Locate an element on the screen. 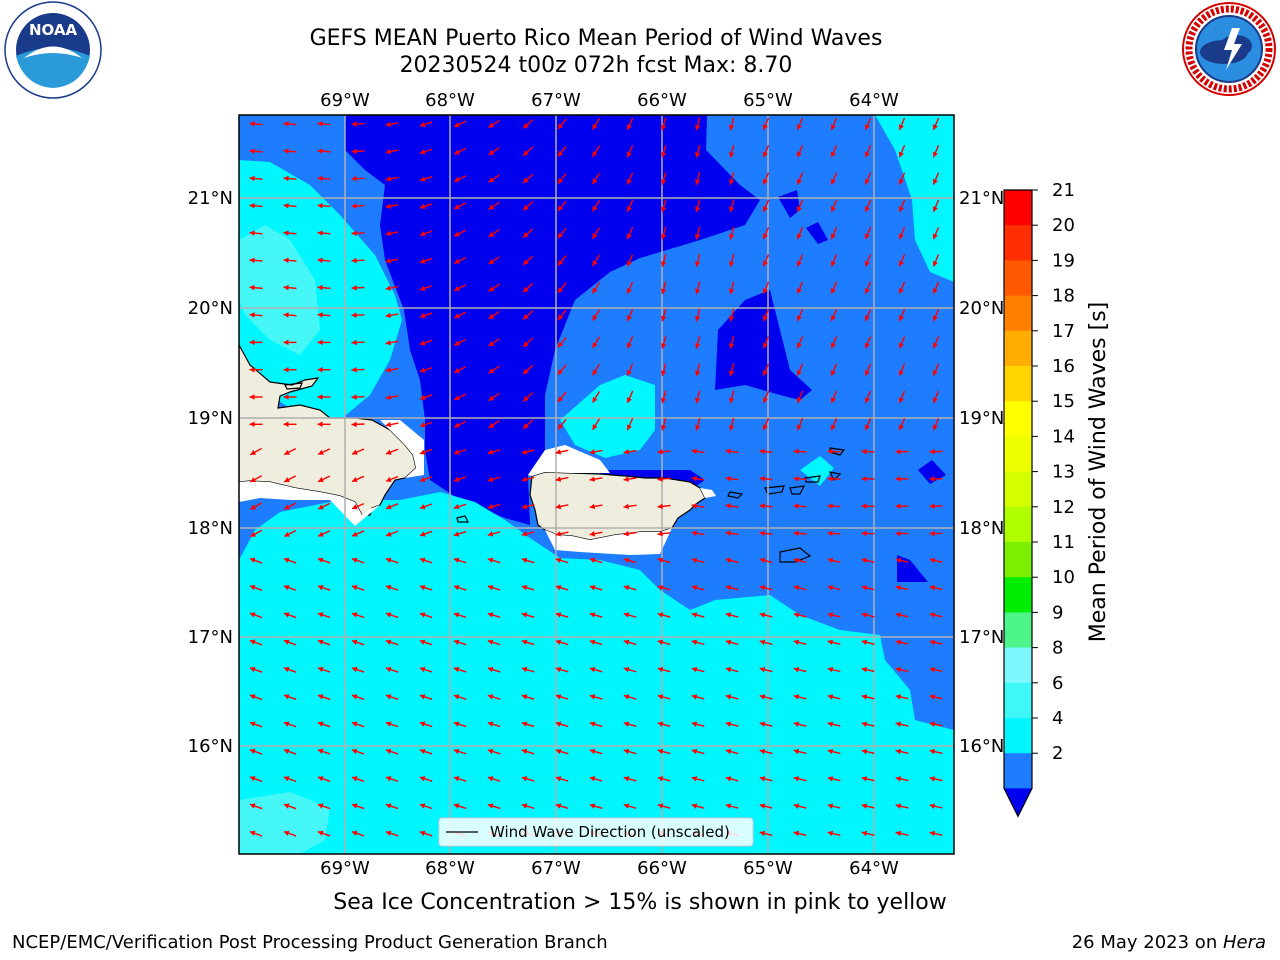 This screenshot has height=960, width=1280. lon-label: 64°W is located at coordinates (874, 868).